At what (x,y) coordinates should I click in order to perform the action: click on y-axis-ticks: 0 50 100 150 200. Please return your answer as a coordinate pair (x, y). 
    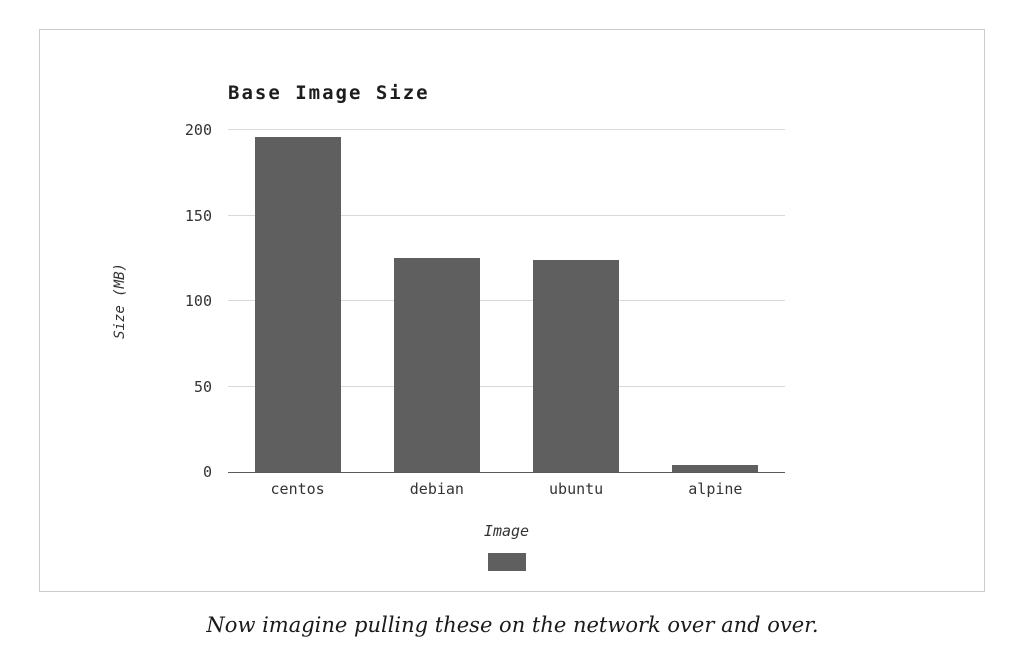
    Looking at the image, I should click on (126, 301).